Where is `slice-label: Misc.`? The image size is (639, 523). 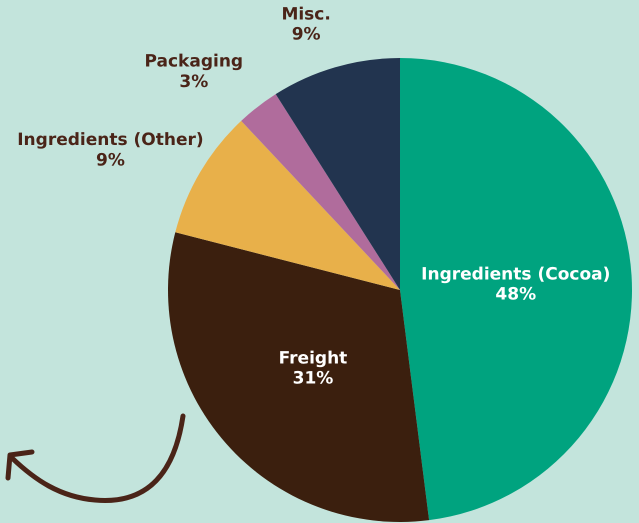
slice-label: Misc. is located at coordinates (306, 14).